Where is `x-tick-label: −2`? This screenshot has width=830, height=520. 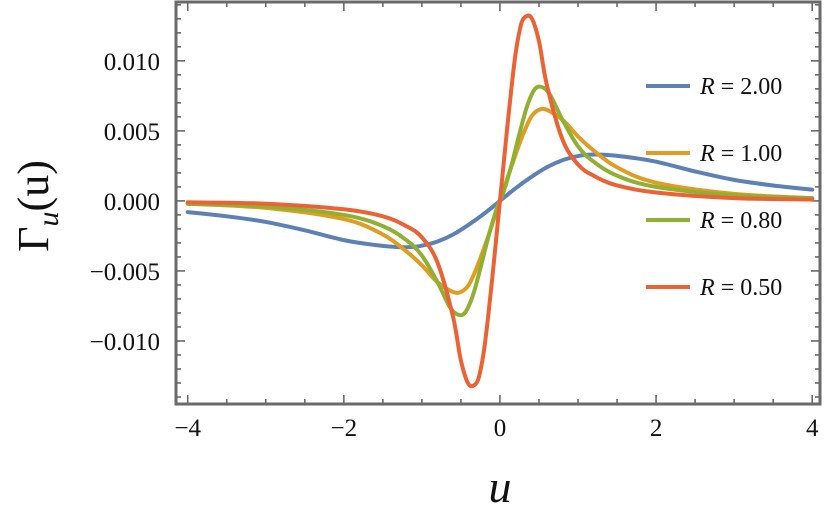
x-tick-label: −2 is located at coordinates (344, 428).